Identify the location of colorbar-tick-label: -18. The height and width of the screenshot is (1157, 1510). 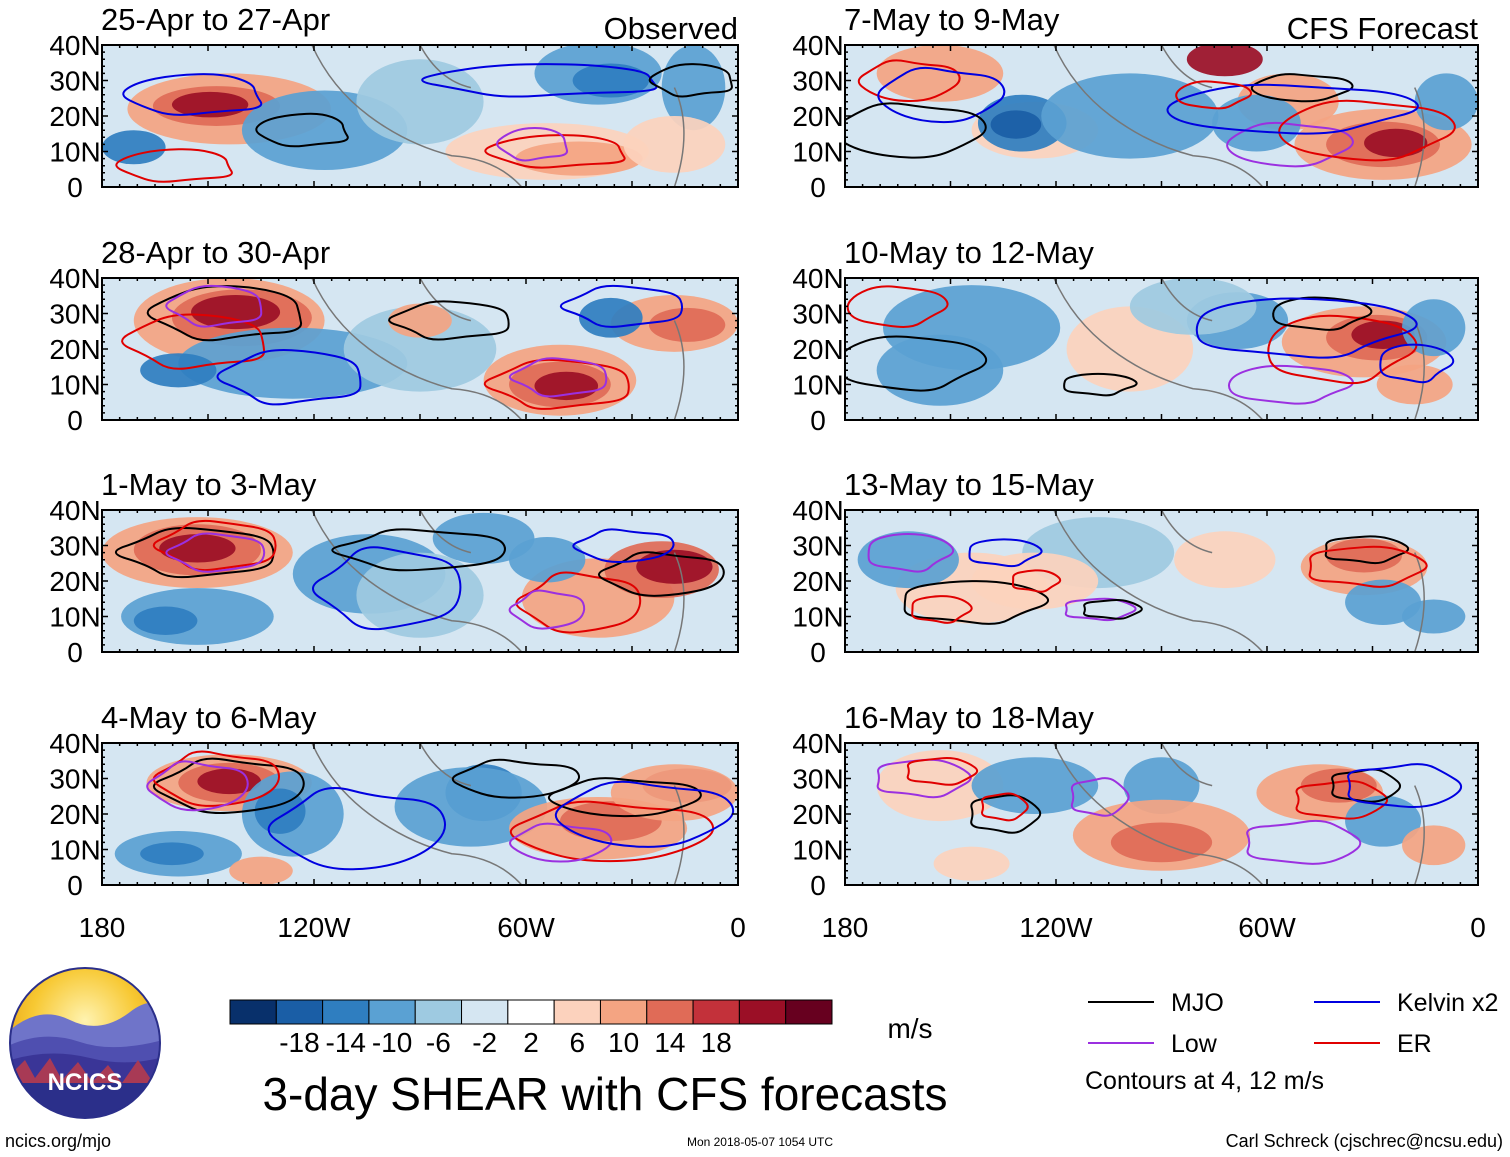
(299, 1042).